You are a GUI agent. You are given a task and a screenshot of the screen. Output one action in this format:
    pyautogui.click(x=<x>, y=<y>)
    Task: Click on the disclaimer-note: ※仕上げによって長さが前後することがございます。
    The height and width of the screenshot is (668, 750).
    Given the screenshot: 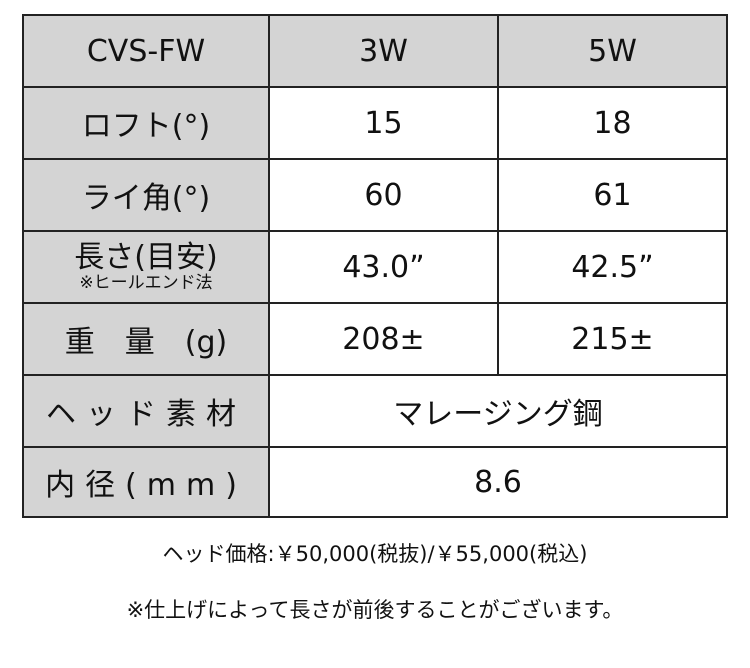 What is the action you would take?
    pyautogui.click(x=375, y=610)
    